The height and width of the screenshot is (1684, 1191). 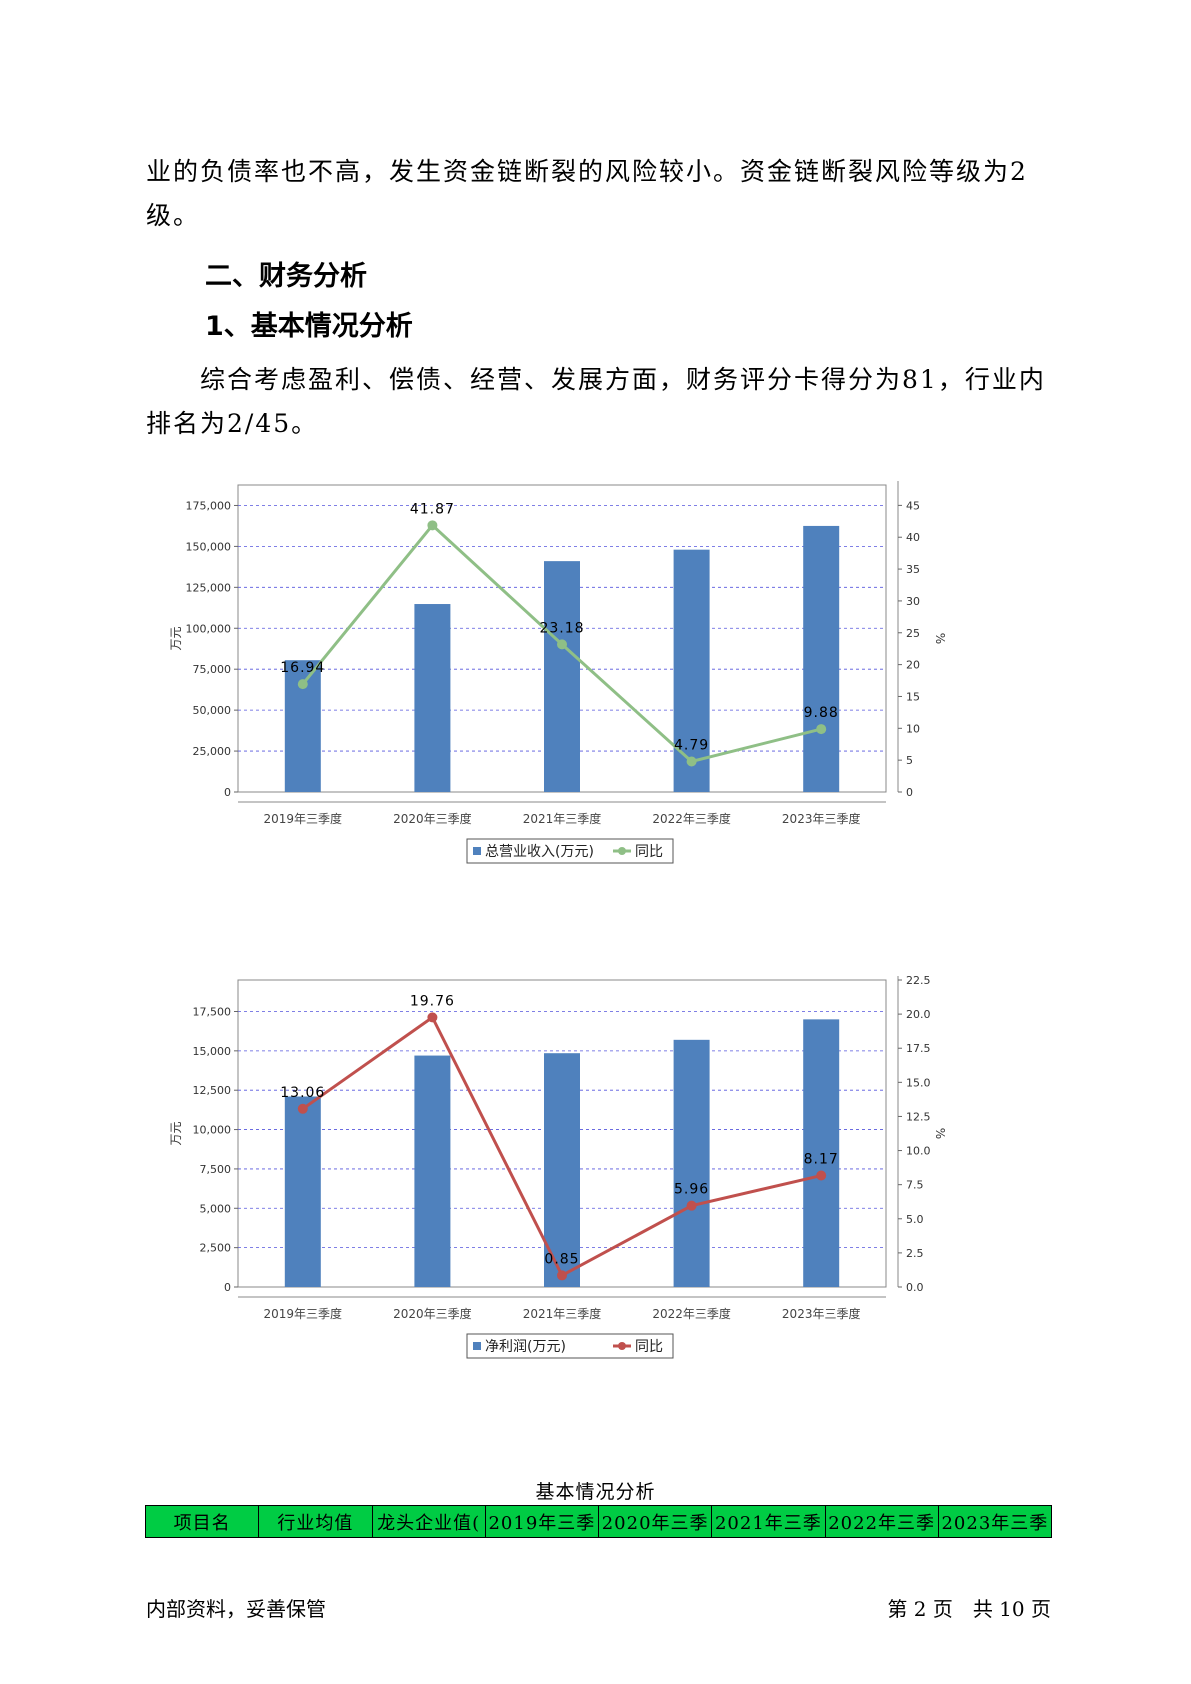 What do you see at coordinates (821, 1160) in the screenshot?
I see `data-label: 8.17` at bounding box center [821, 1160].